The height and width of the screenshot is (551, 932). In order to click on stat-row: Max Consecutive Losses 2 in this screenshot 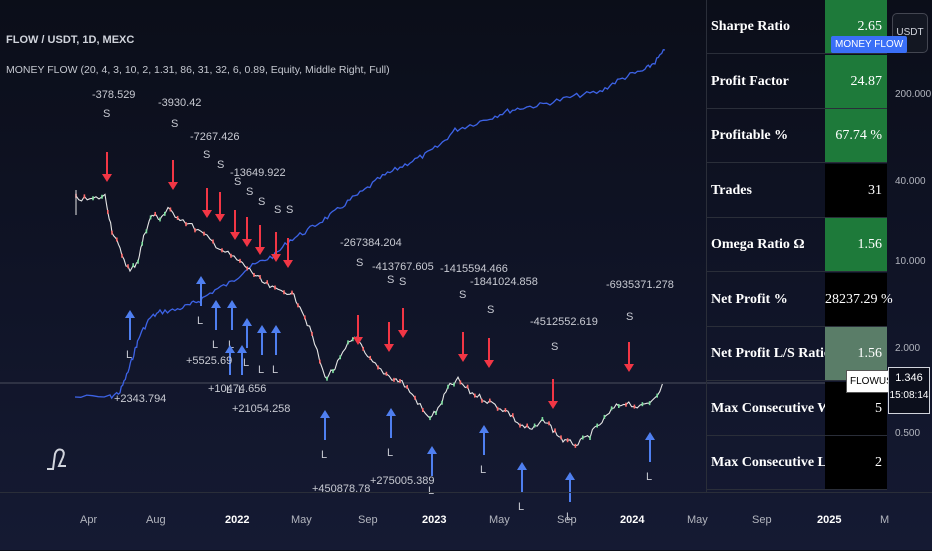, I will do `click(797, 463)`.